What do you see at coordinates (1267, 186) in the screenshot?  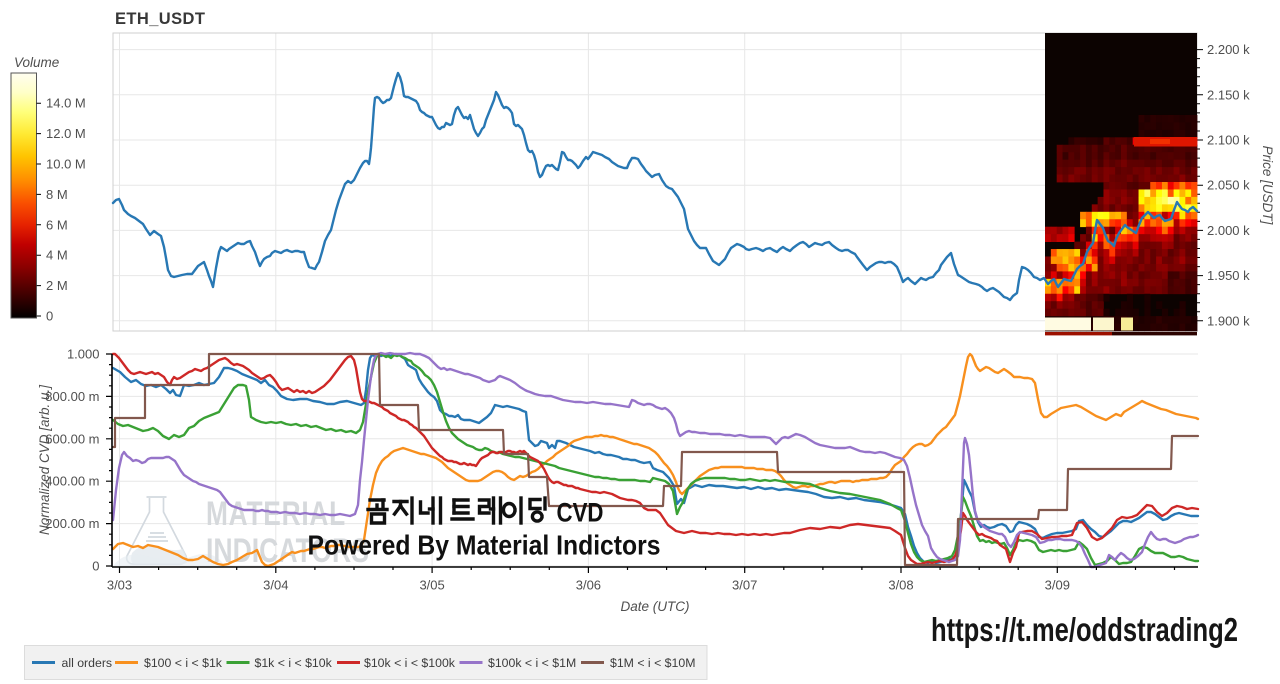 I see `svg-text: Price [USDT]` at bounding box center [1267, 186].